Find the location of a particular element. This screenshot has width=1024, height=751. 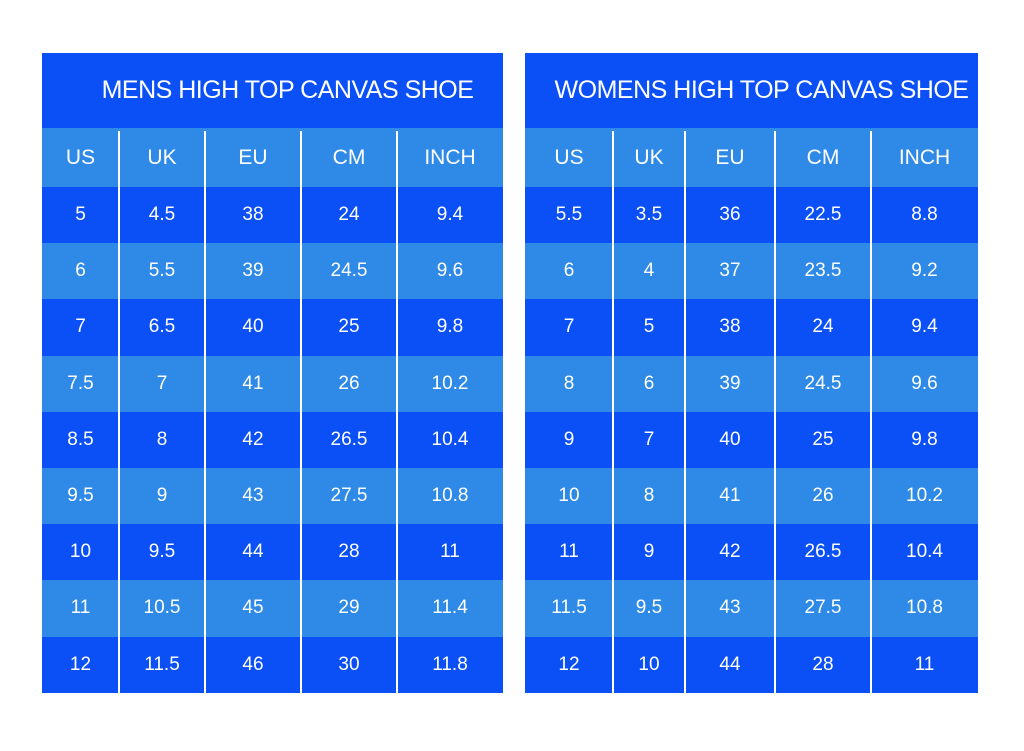

table-cell: 29 is located at coordinates (349, 608).